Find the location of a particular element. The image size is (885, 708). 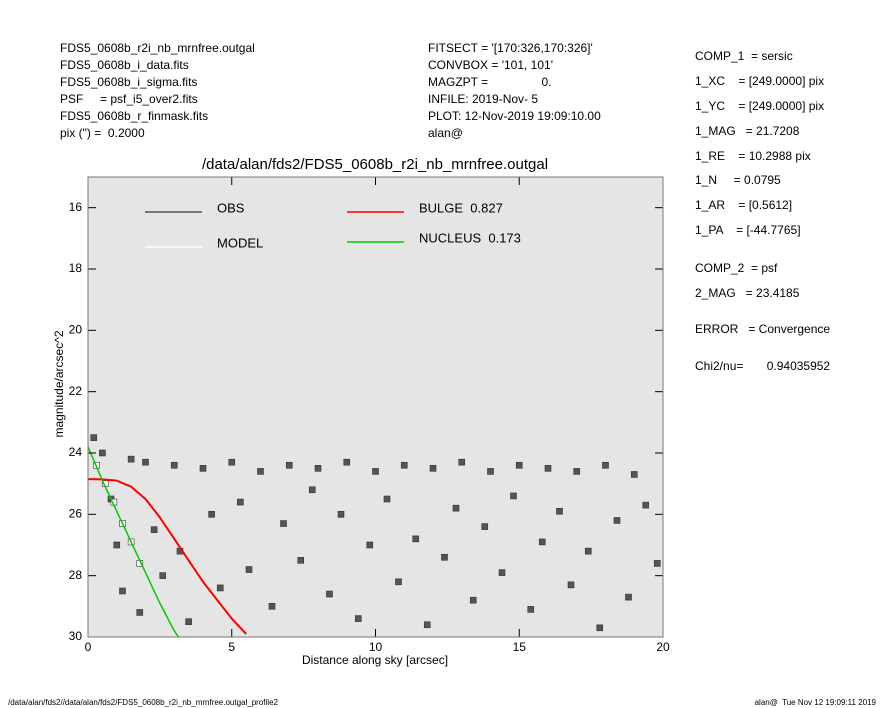

header-middle-line: alan@ is located at coordinates (445, 133).